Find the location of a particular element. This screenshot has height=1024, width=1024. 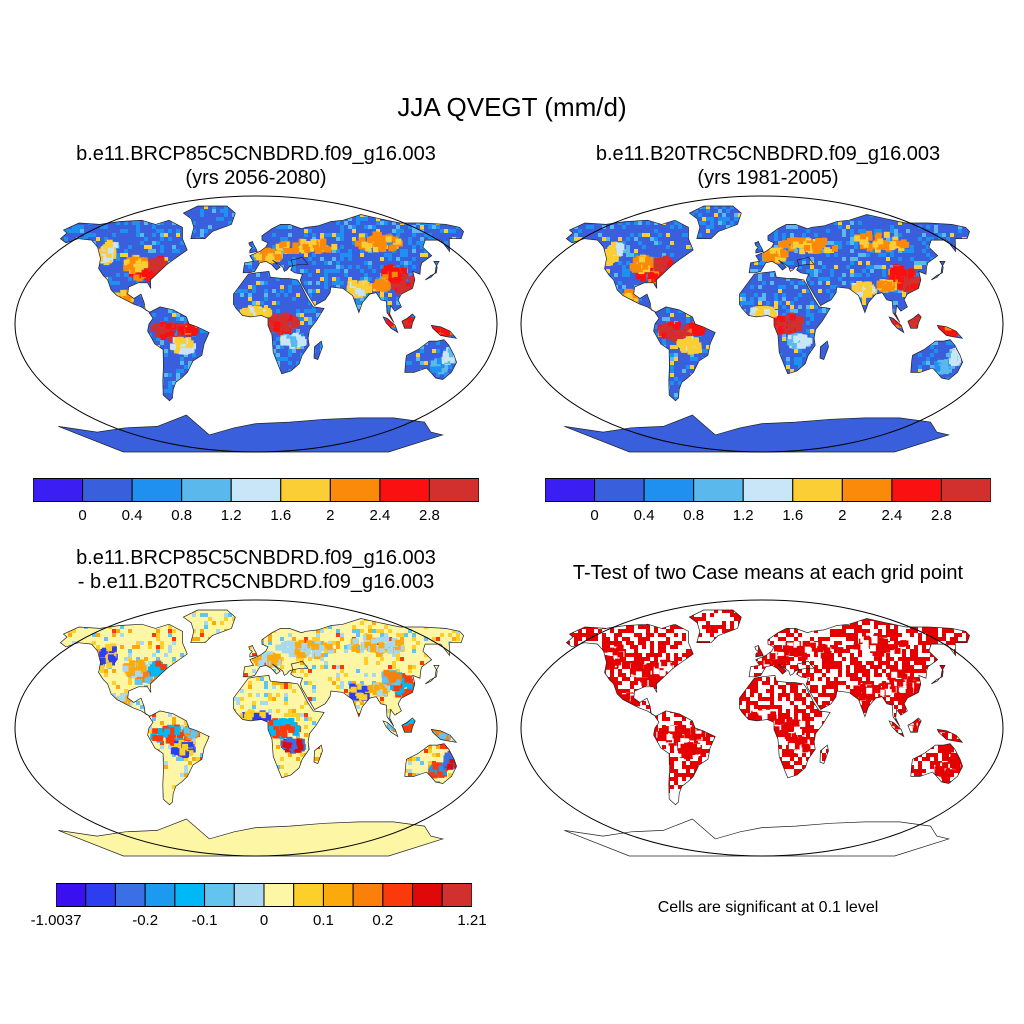

map-historical is located at coordinates (763, 323).